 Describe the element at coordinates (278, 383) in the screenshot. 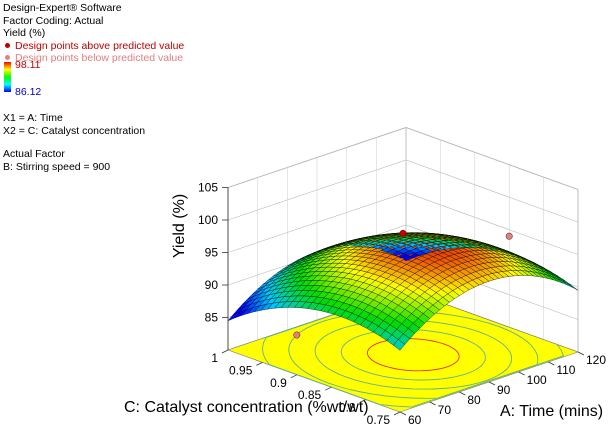

I see `y-tick-label: 0.9` at that location.